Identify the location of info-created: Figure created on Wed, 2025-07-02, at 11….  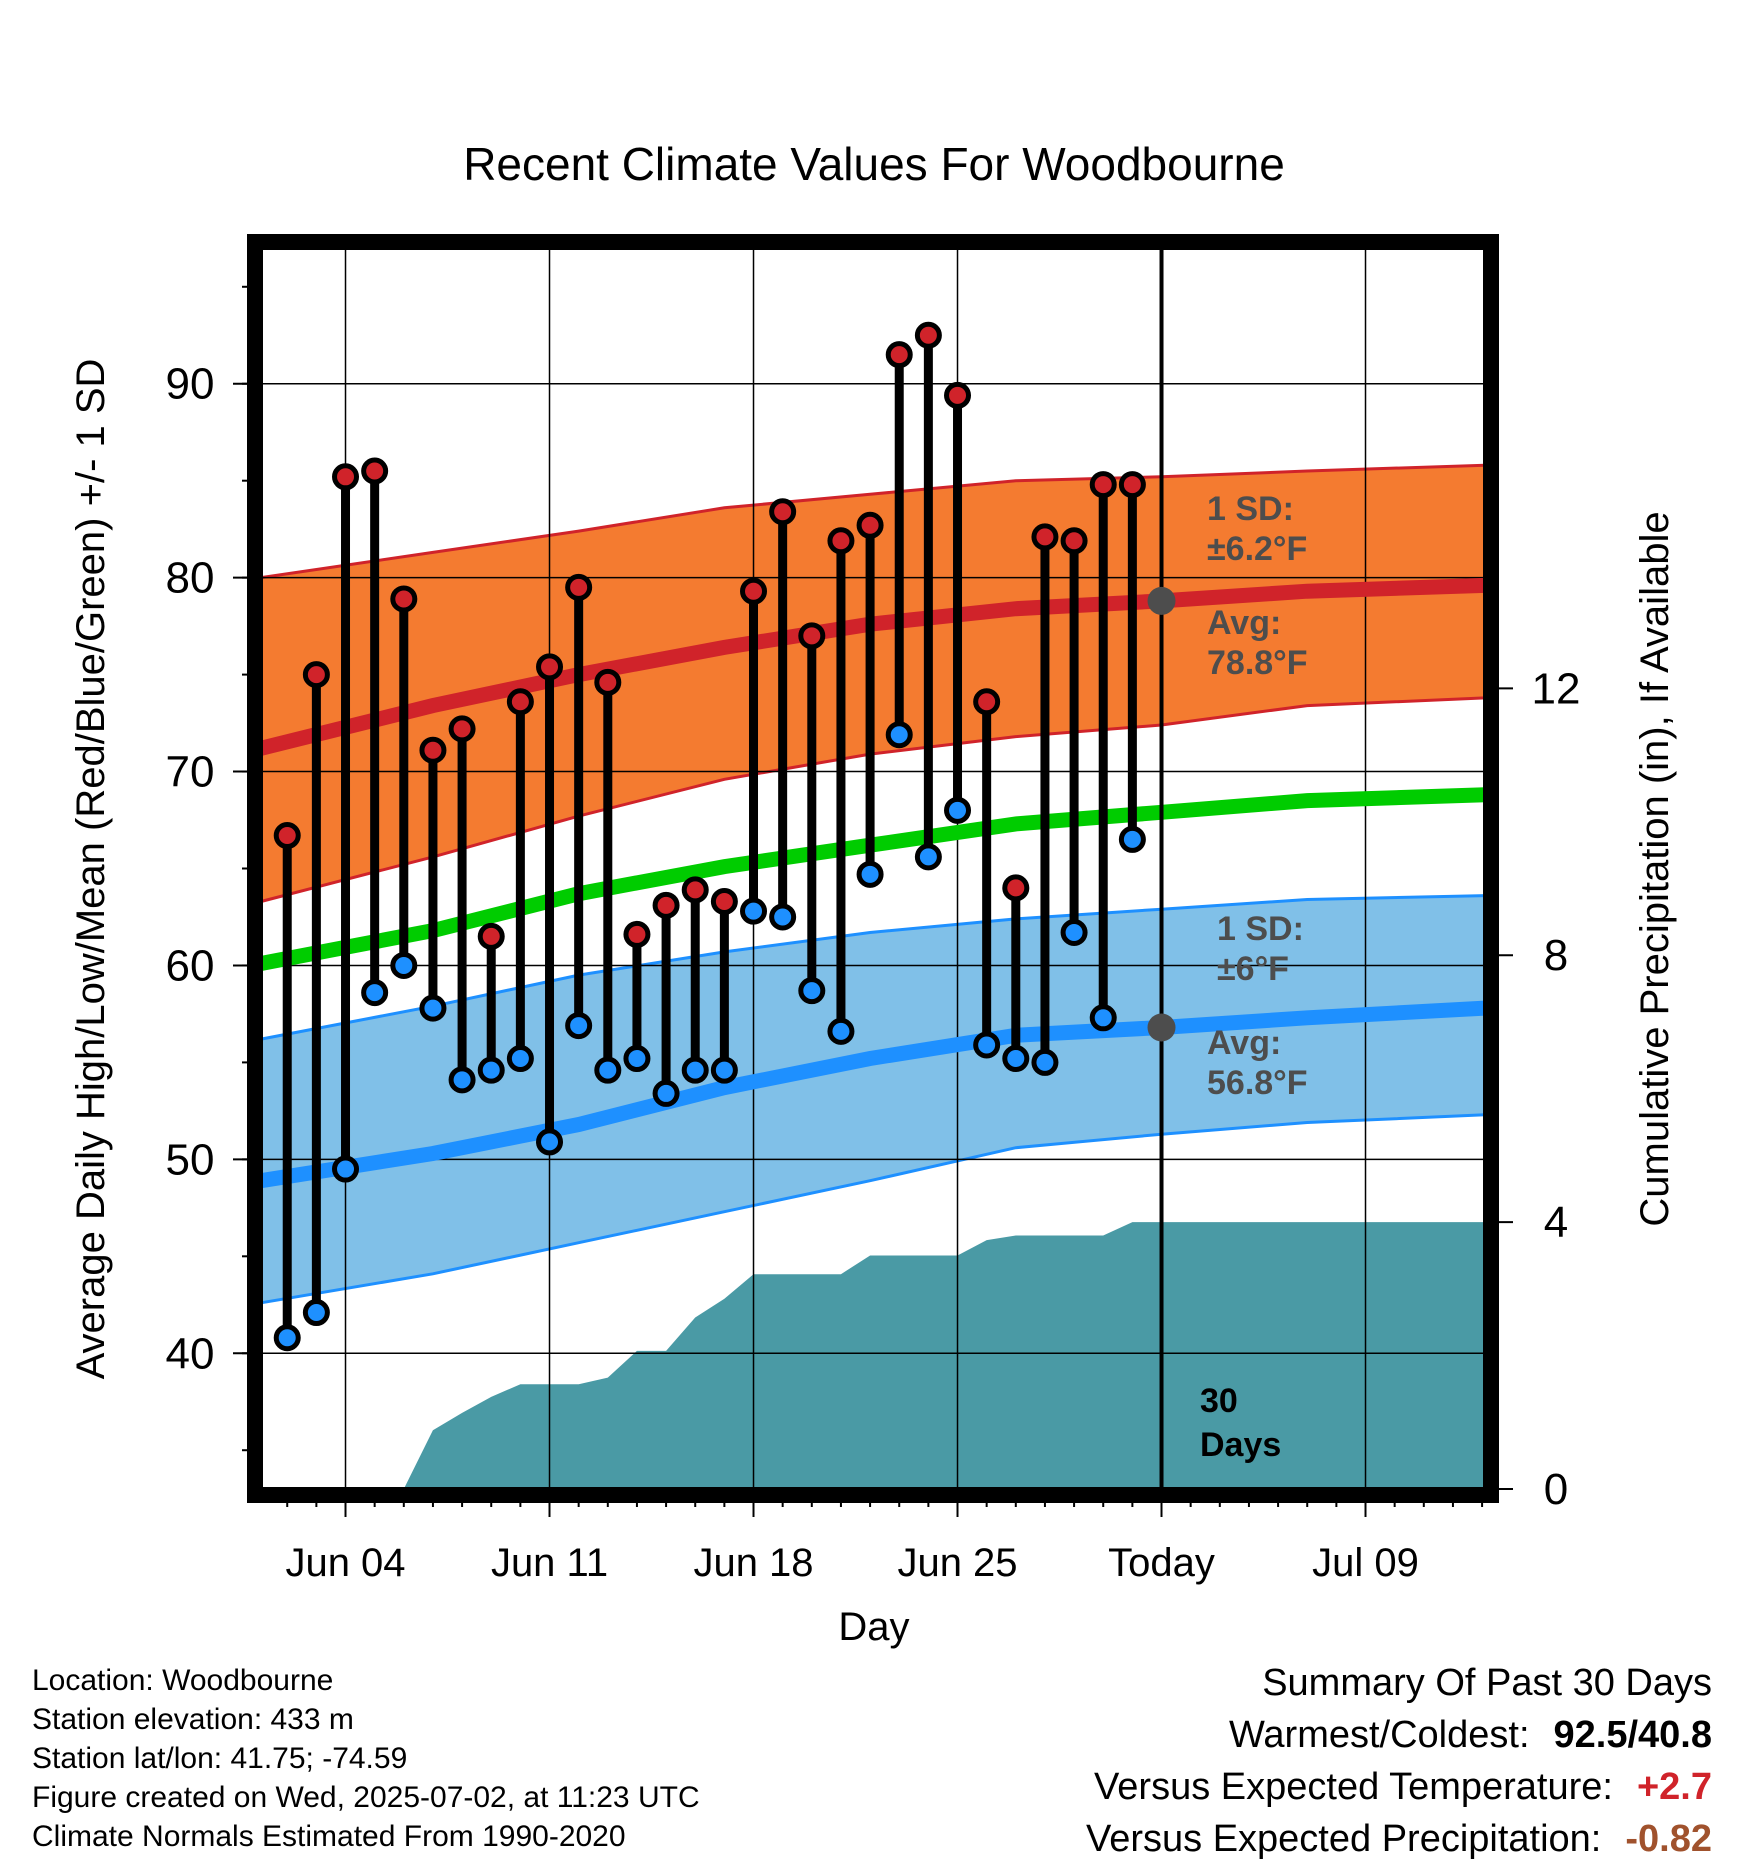
(366, 1797).